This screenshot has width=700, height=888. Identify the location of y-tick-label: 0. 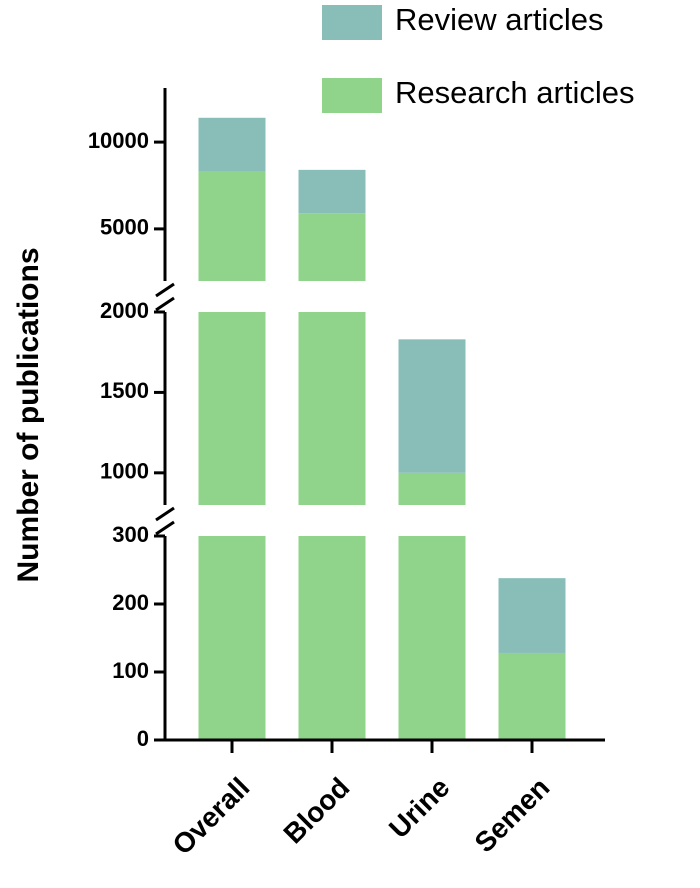
(143, 738).